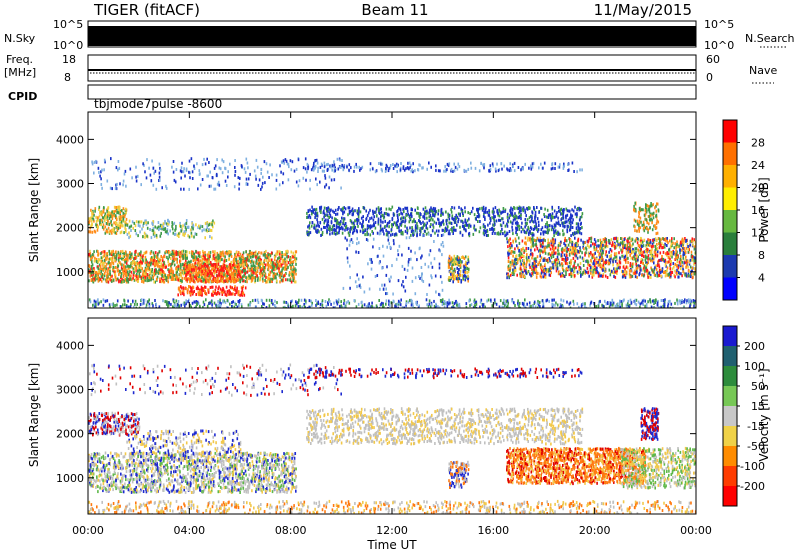 This screenshot has width=800, height=559. I want to click on freq-frame, so click(392, 68).